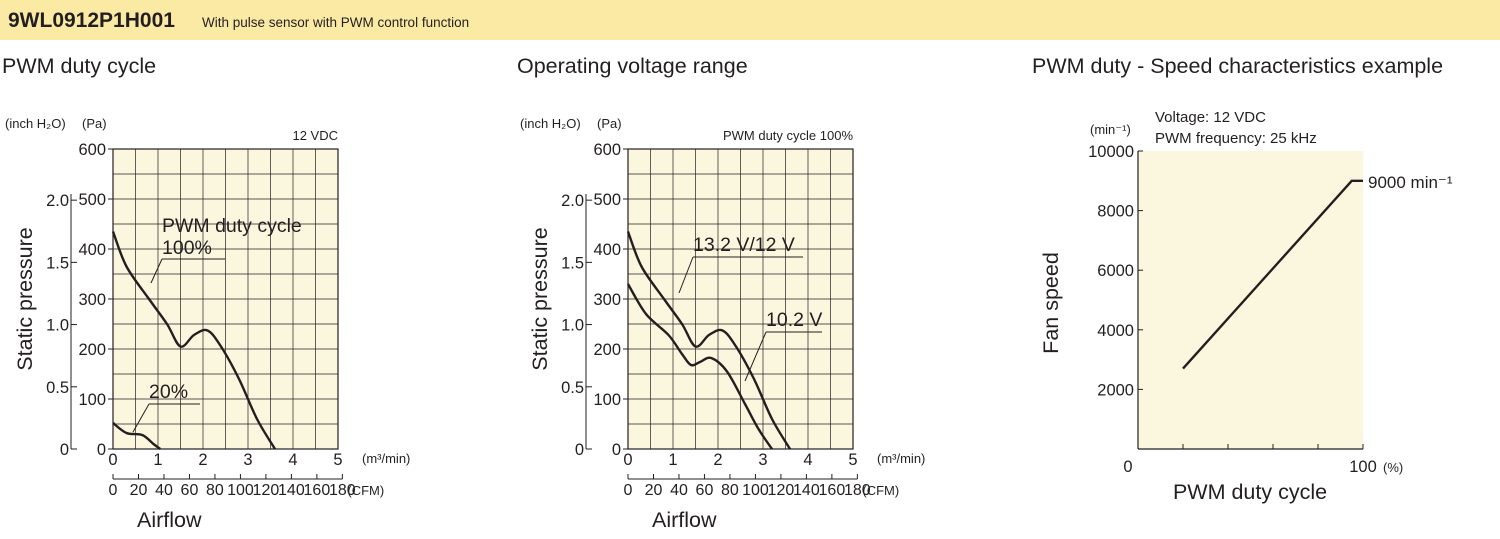 The height and width of the screenshot is (539, 1500). Describe the element at coordinates (717, 460) in the screenshot. I see `chart2-x-tick-label: 2` at that location.